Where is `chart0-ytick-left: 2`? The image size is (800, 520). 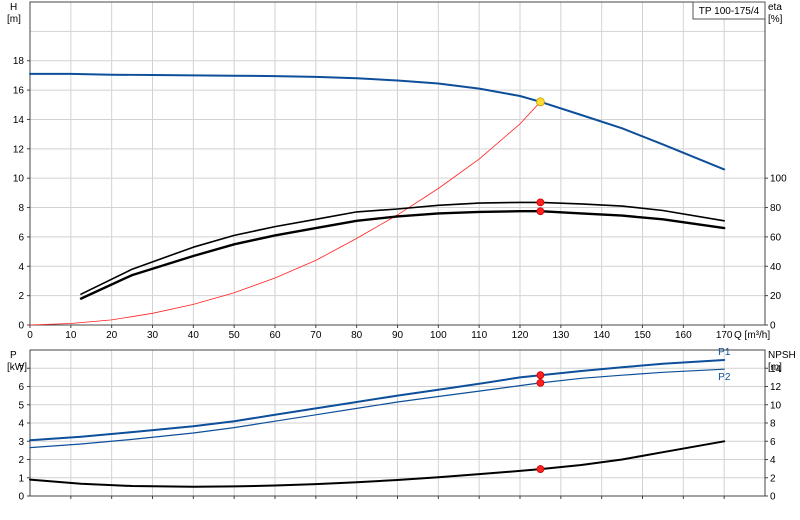 chart0-ytick-left: 2 is located at coordinates (21, 296).